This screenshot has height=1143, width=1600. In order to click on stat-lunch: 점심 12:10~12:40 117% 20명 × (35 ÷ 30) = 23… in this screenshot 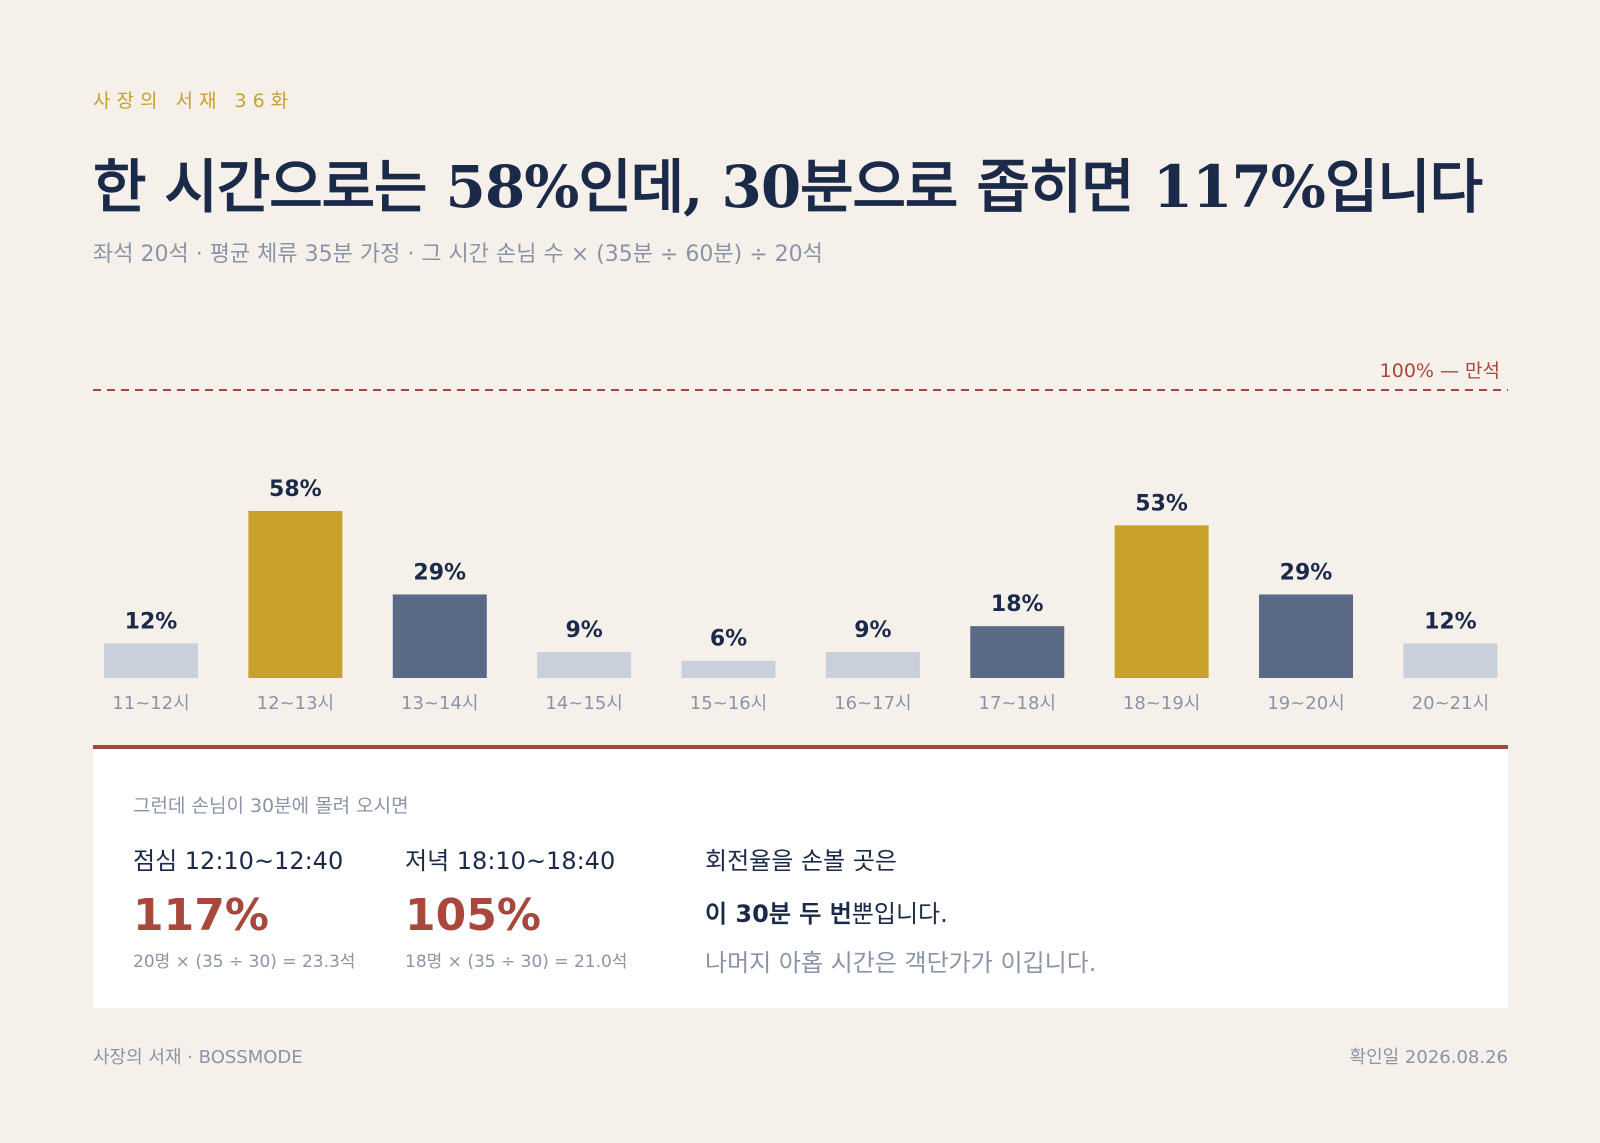, I will do `click(244, 906)`.